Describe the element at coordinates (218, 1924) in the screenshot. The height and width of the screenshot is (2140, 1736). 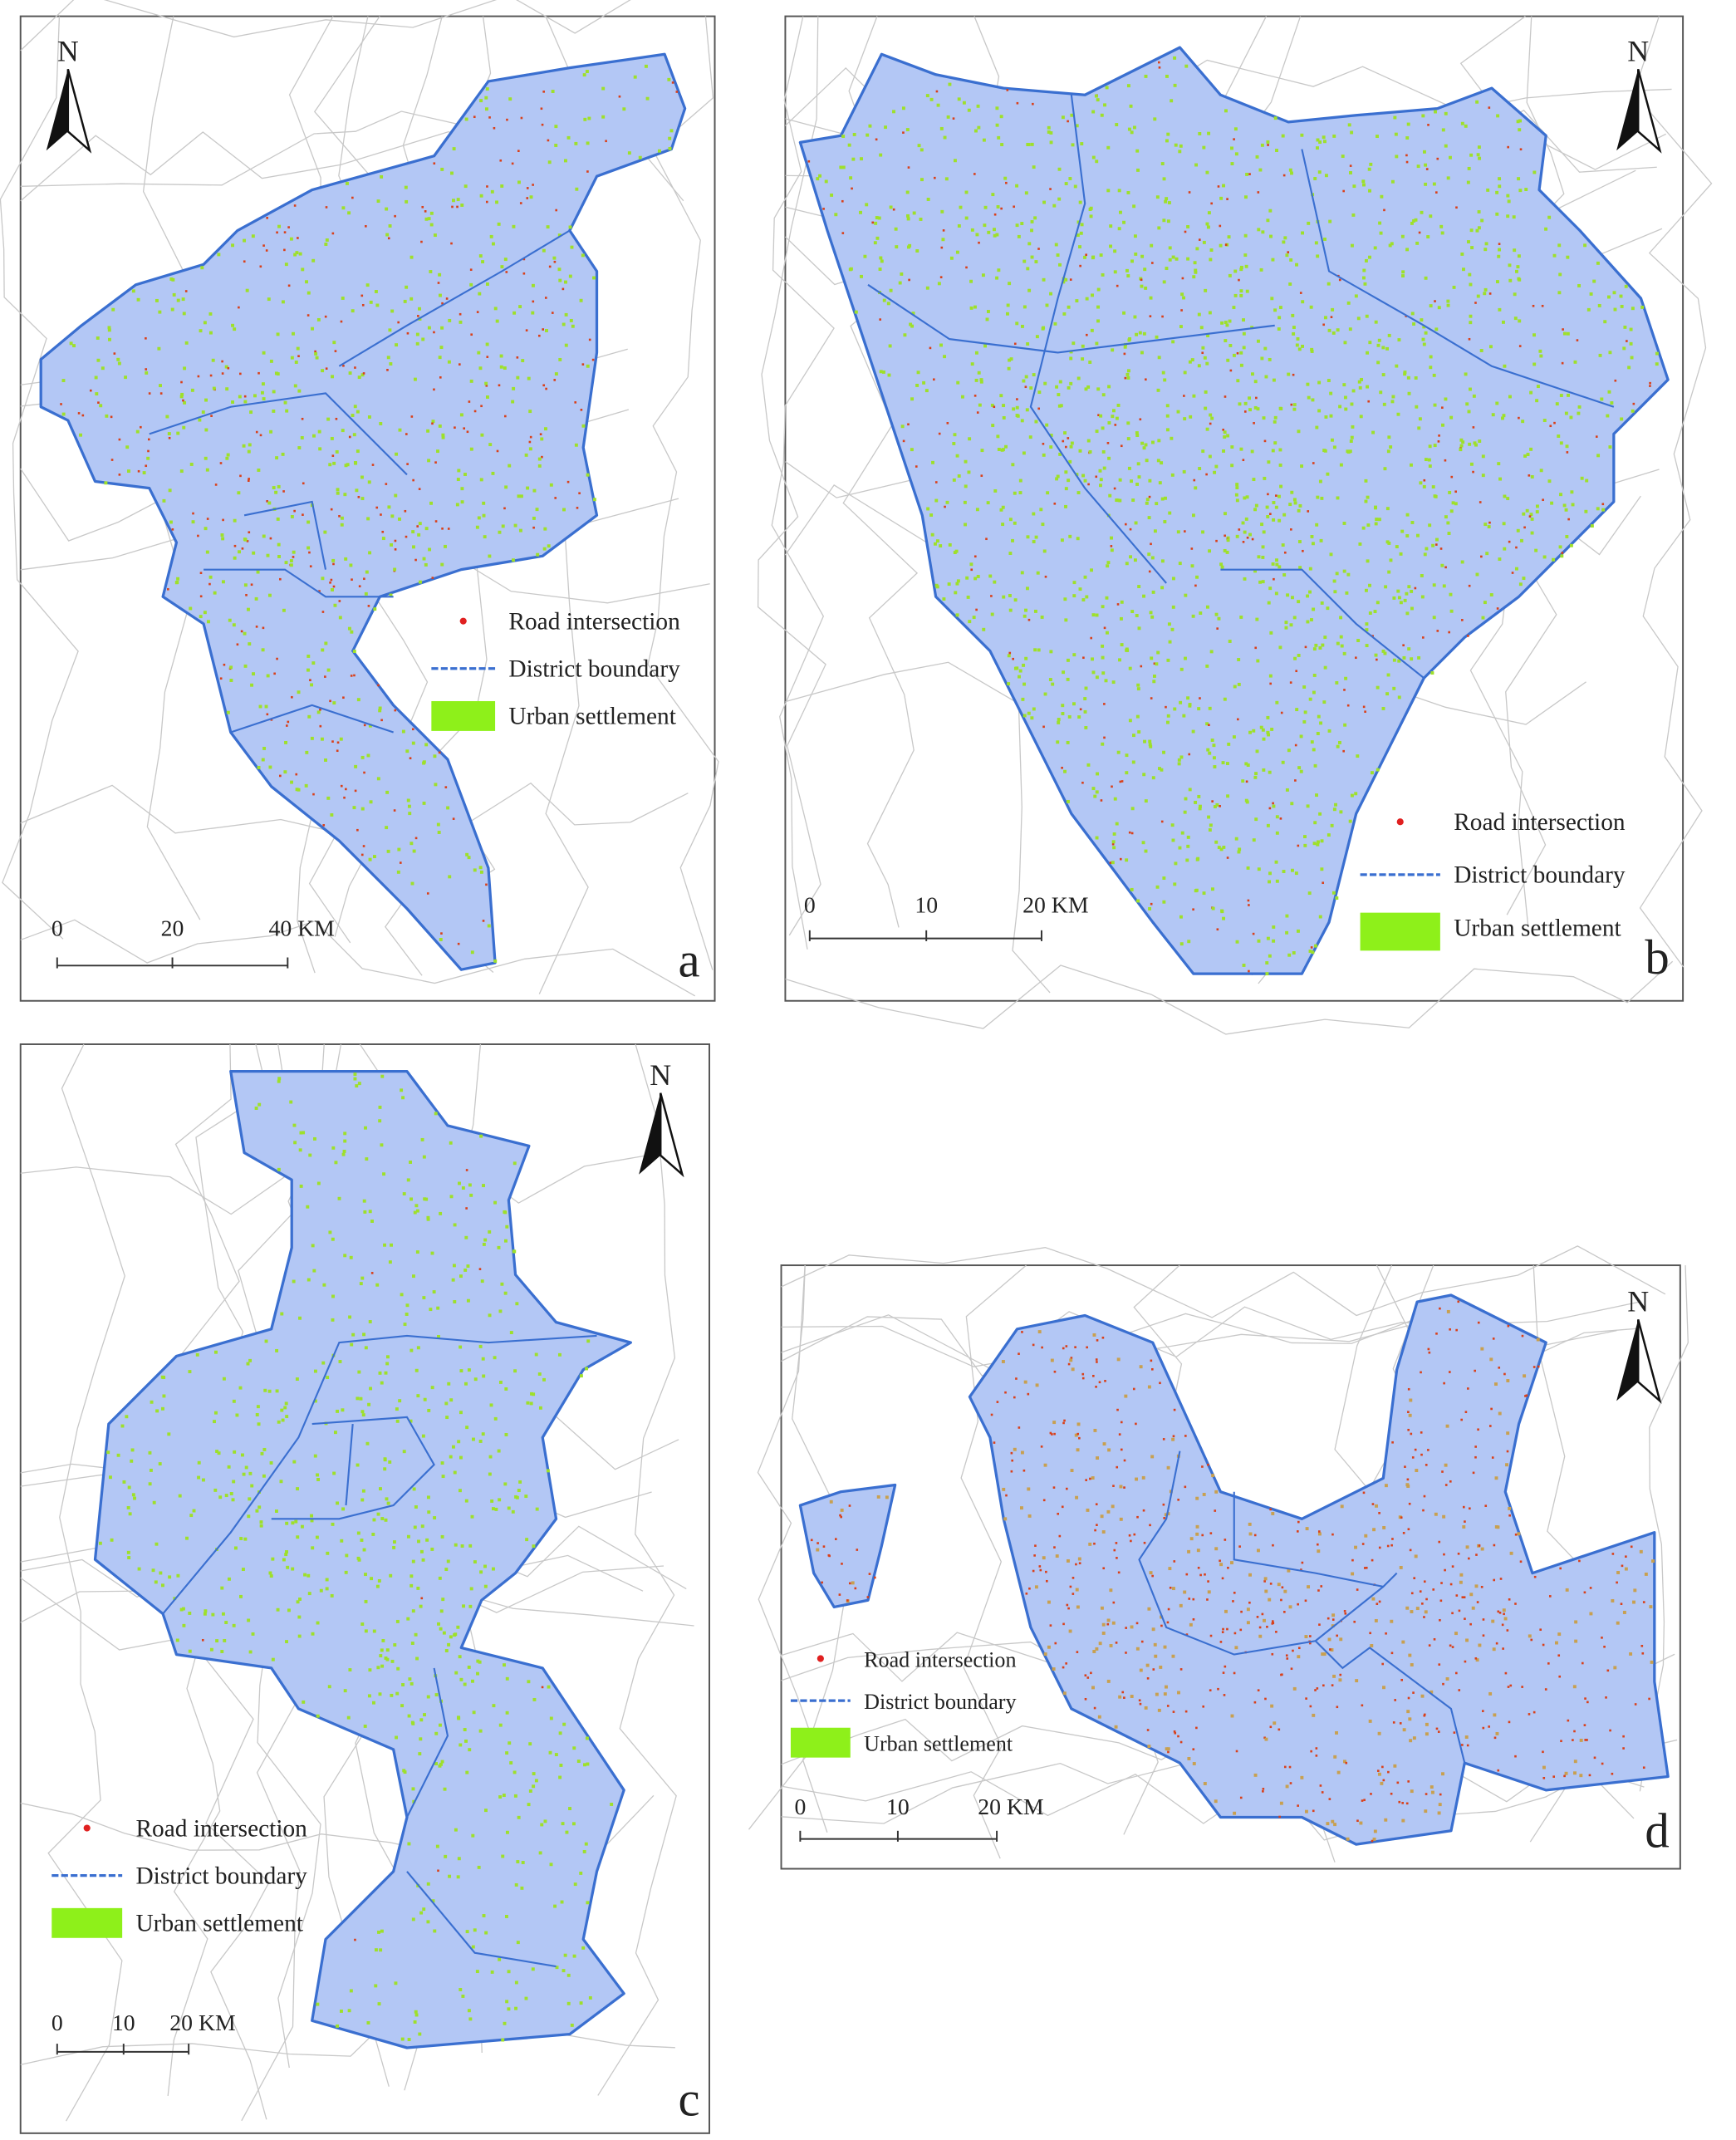
I see `legend-label: Urban settlement` at that location.